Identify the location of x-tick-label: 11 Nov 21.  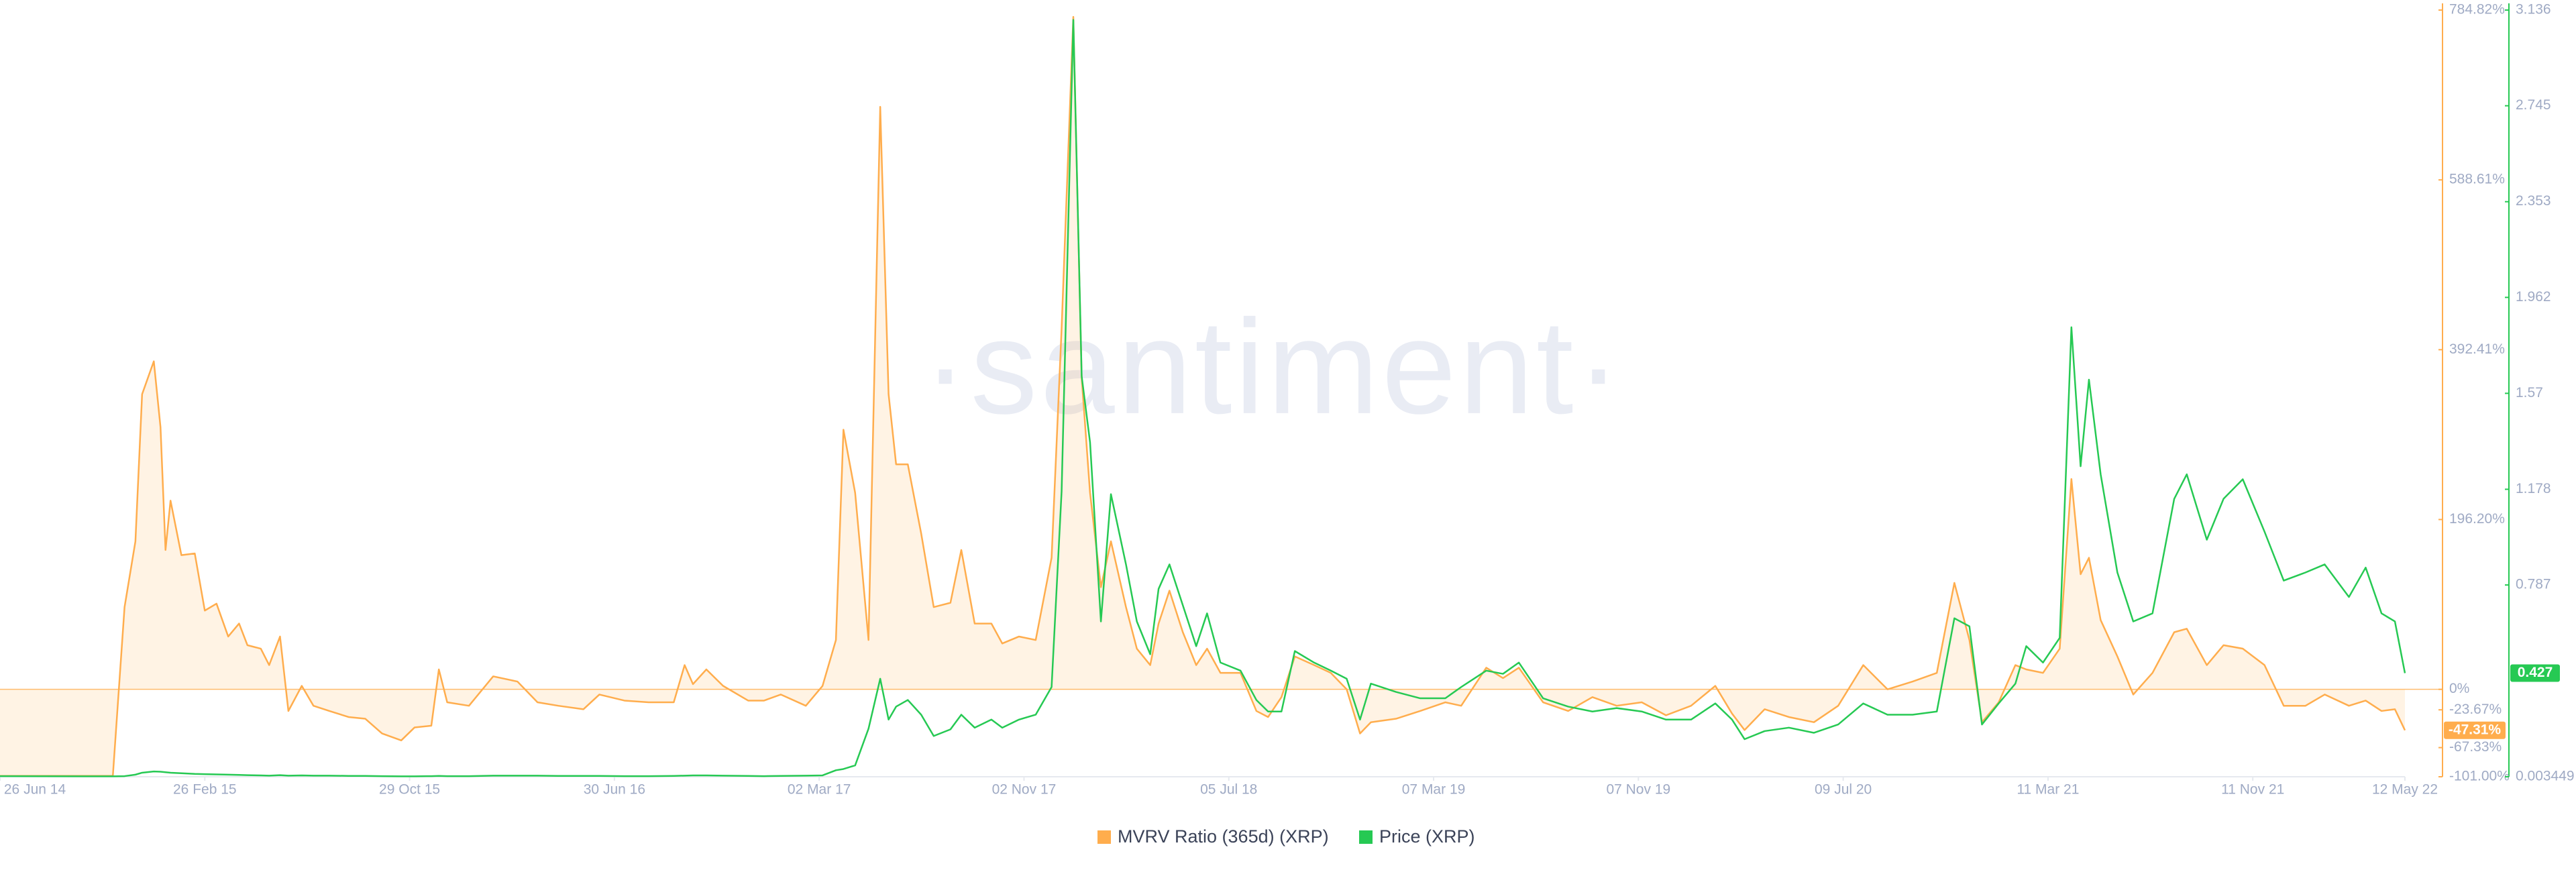
(2252, 790).